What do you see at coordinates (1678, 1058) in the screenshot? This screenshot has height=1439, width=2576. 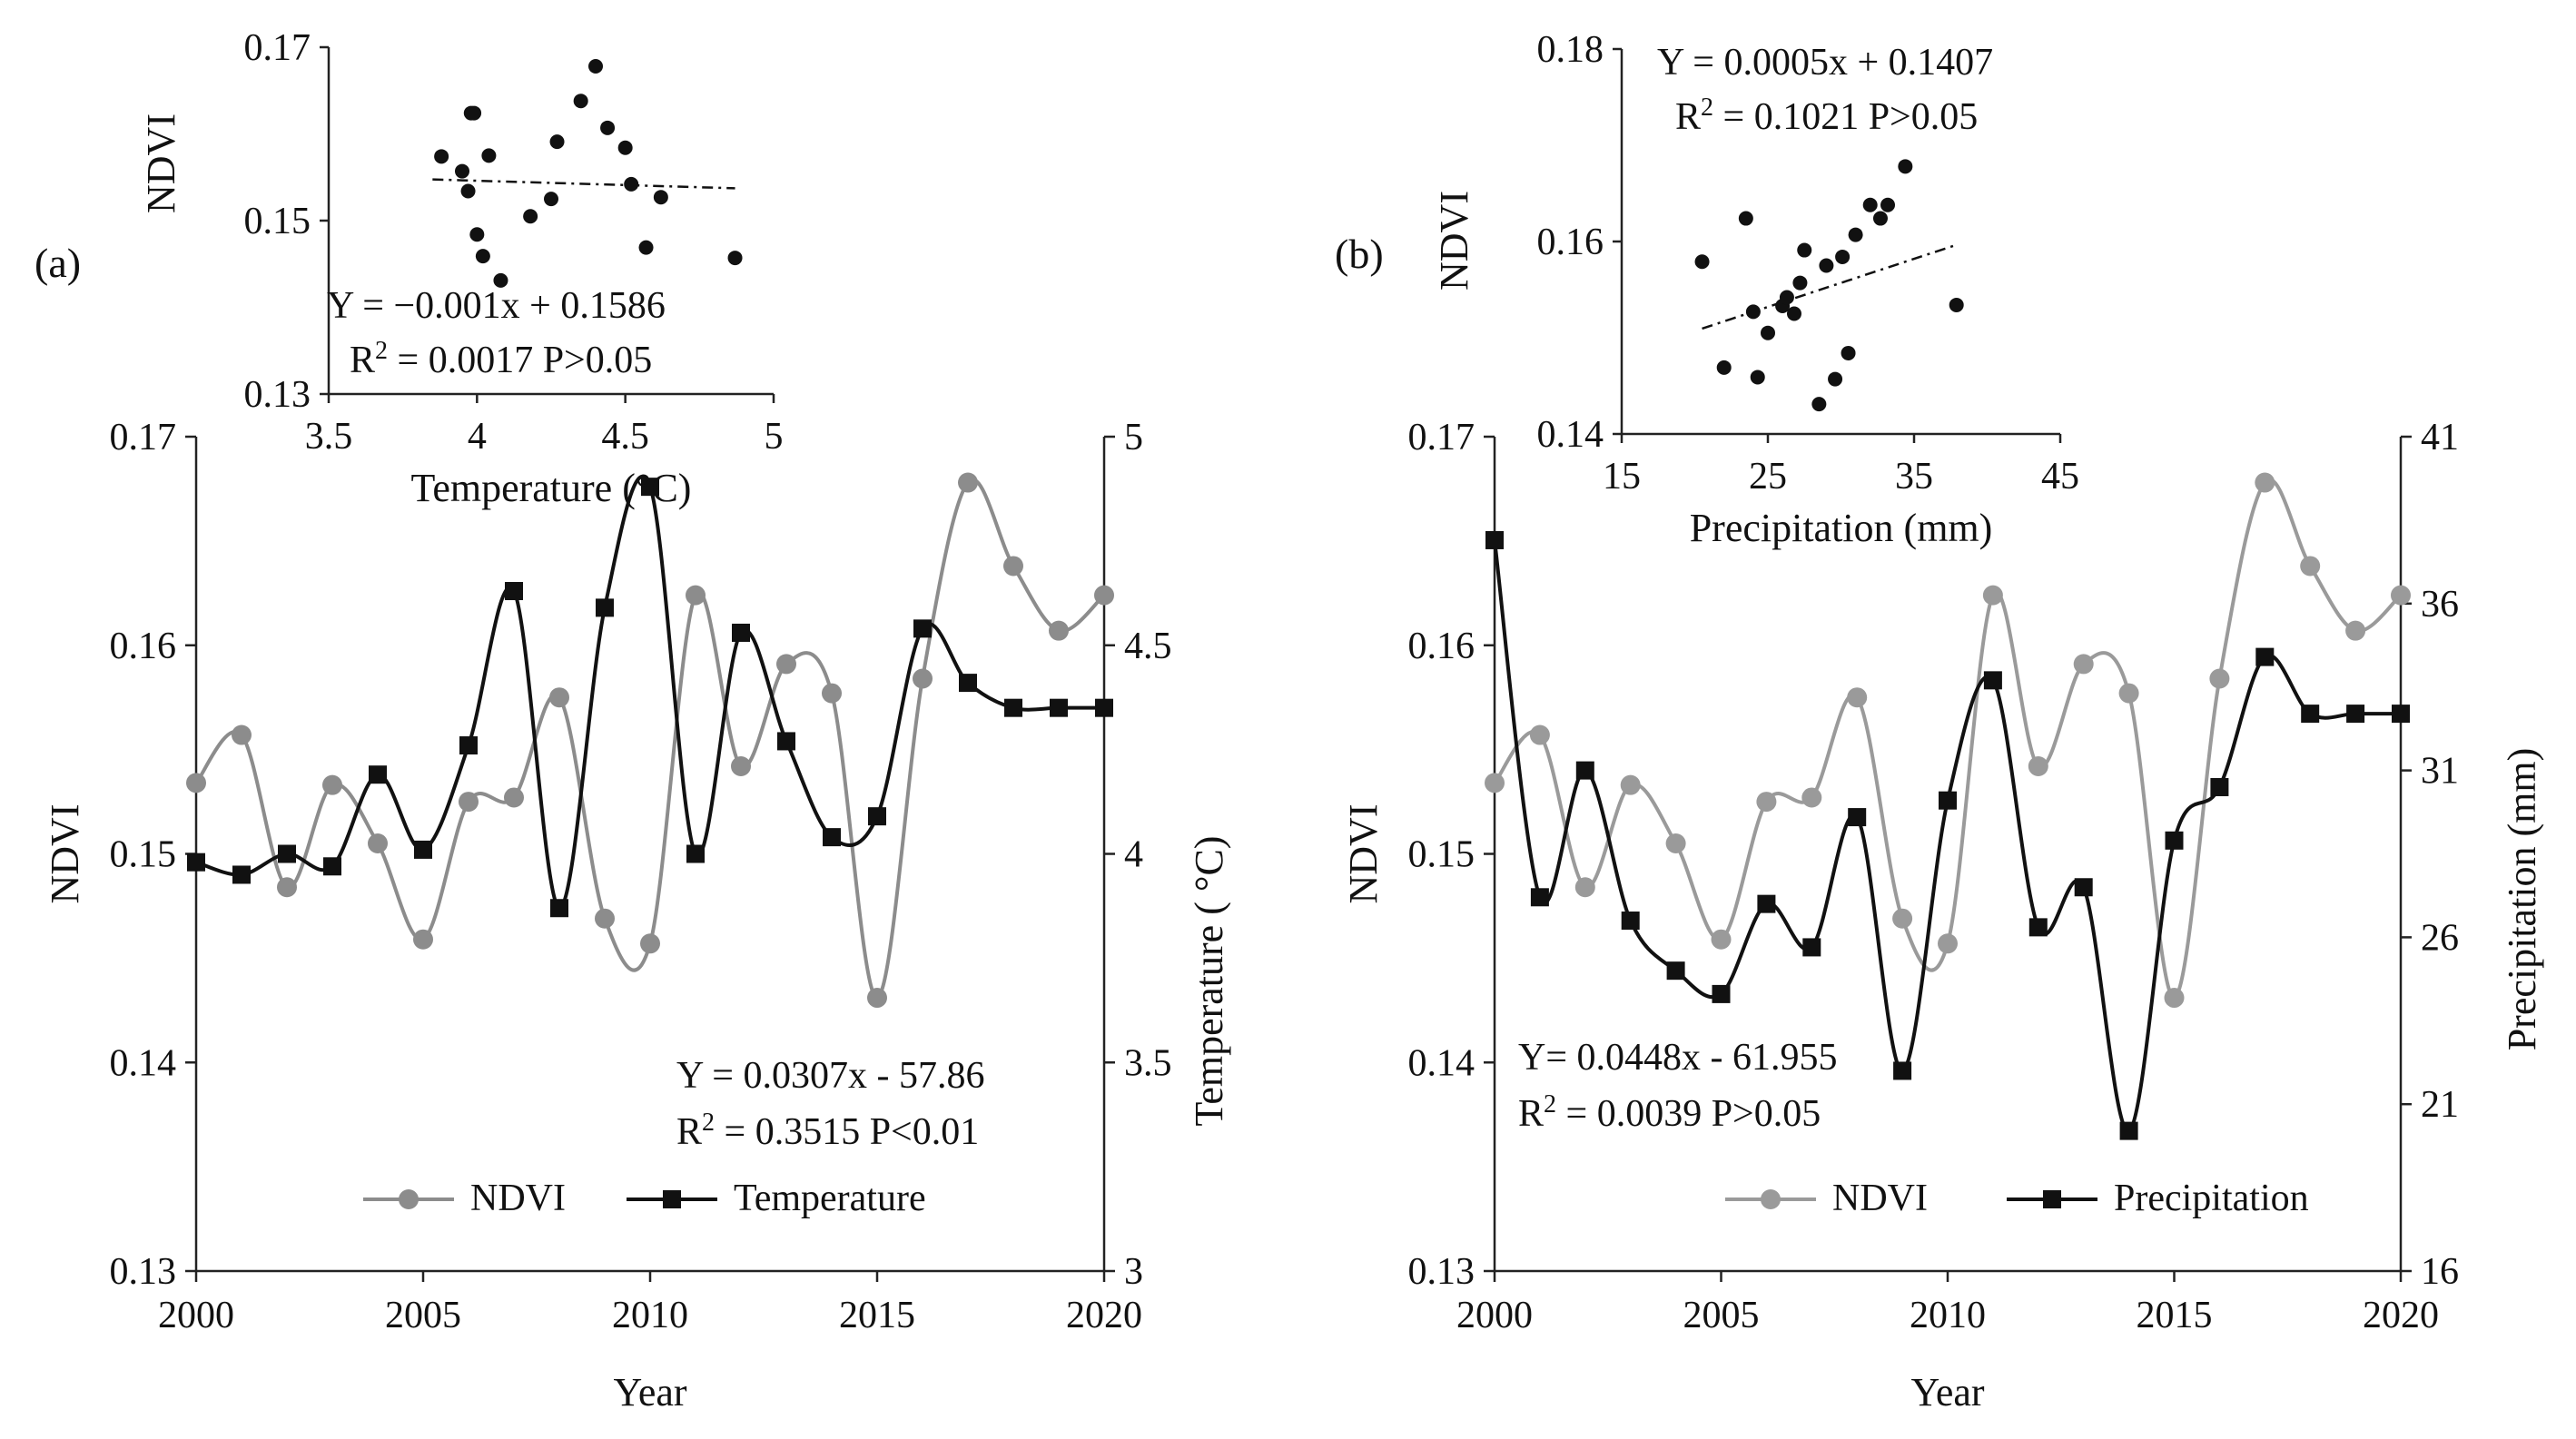 I see `regression-equation: Y= 0.0448x - 61.955` at bounding box center [1678, 1058].